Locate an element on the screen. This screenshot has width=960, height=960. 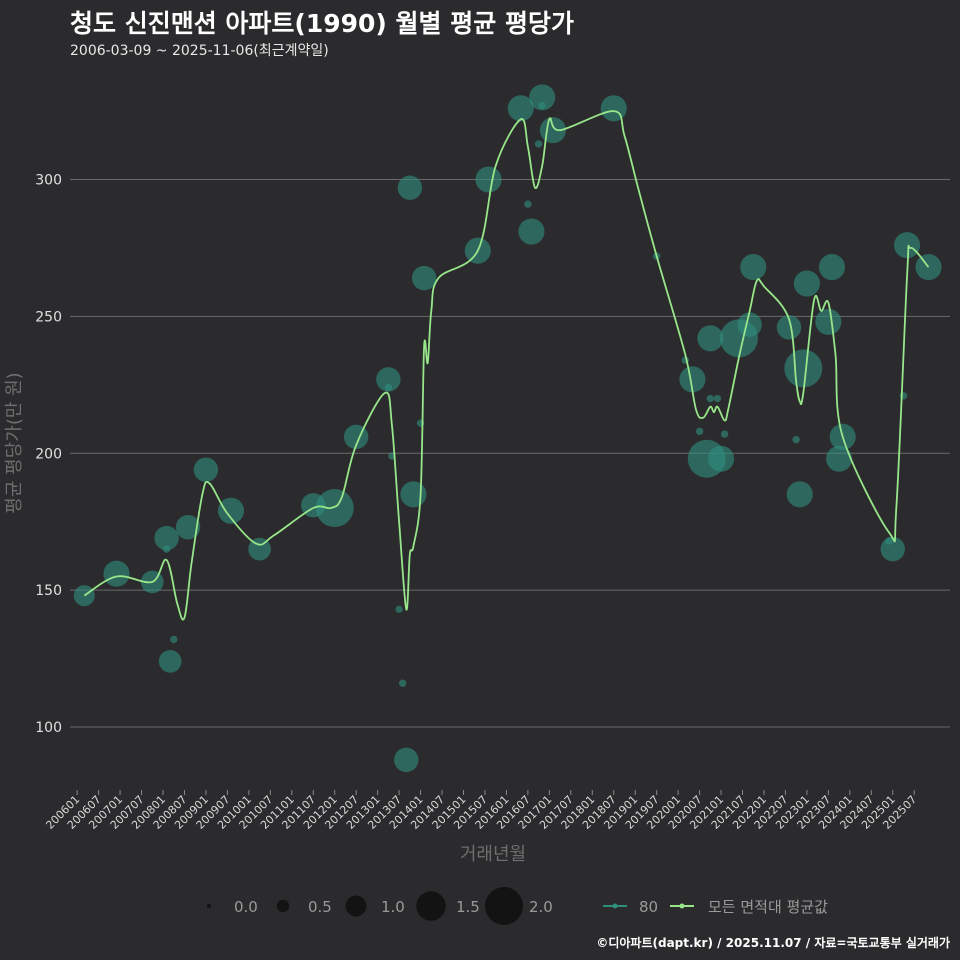
chart-subtitle: 2006-03-09 ~ 2025-11-06(최근계약일) is located at coordinates (199, 51).